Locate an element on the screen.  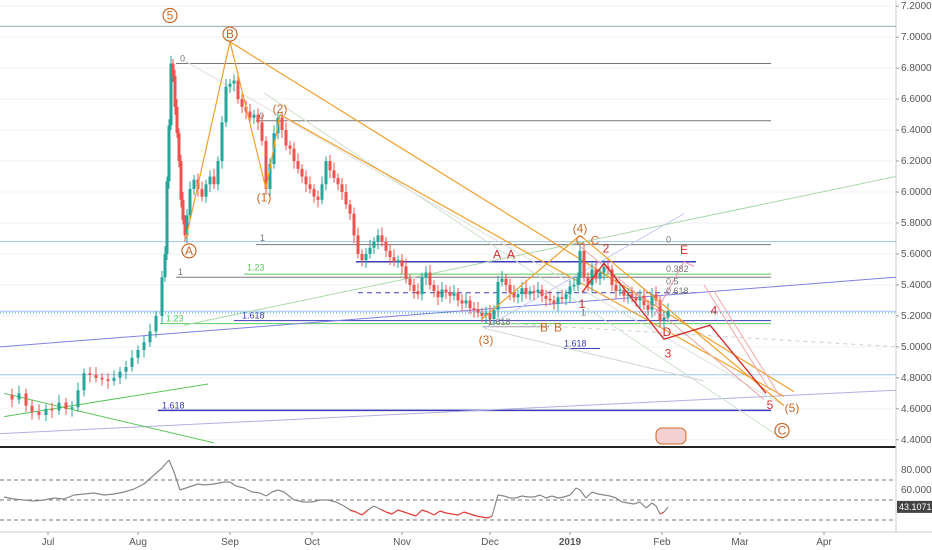
time-tick-label: 2019 is located at coordinates (570, 542).